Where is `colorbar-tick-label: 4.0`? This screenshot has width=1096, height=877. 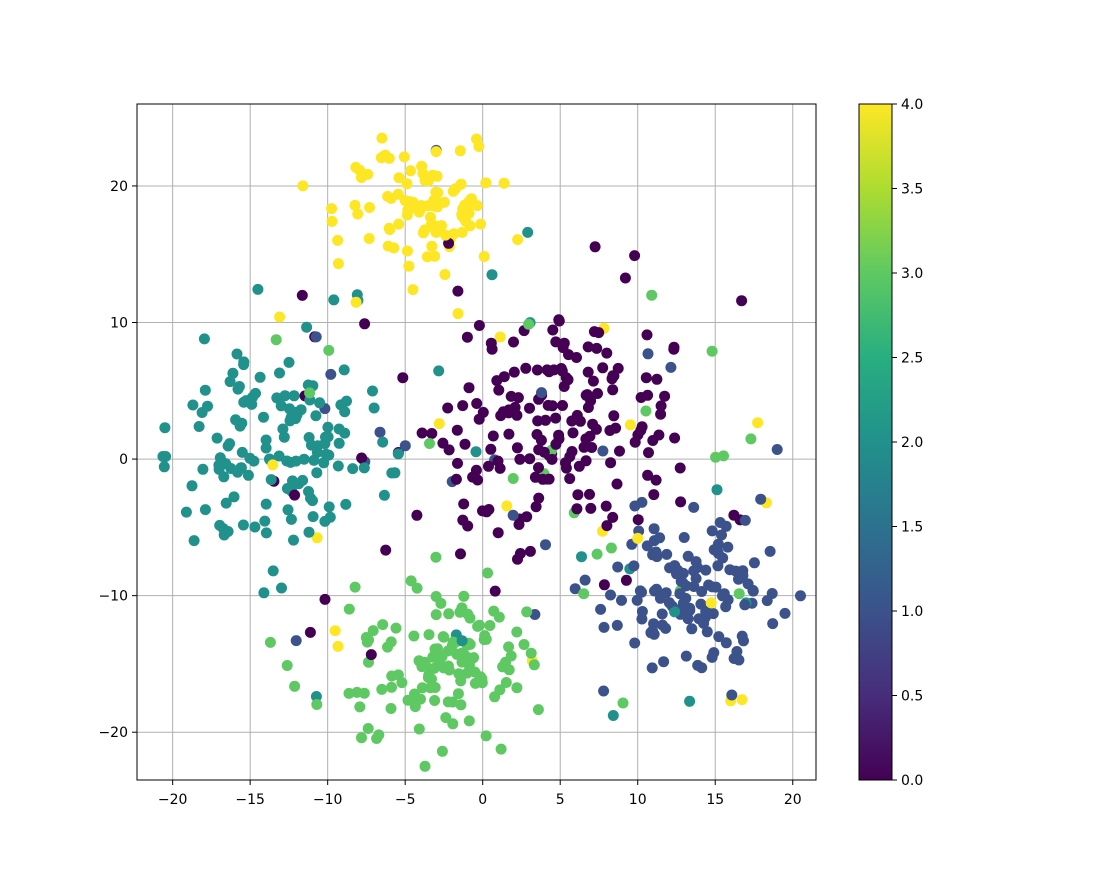 colorbar-tick-label: 4.0 is located at coordinates (912, 105).